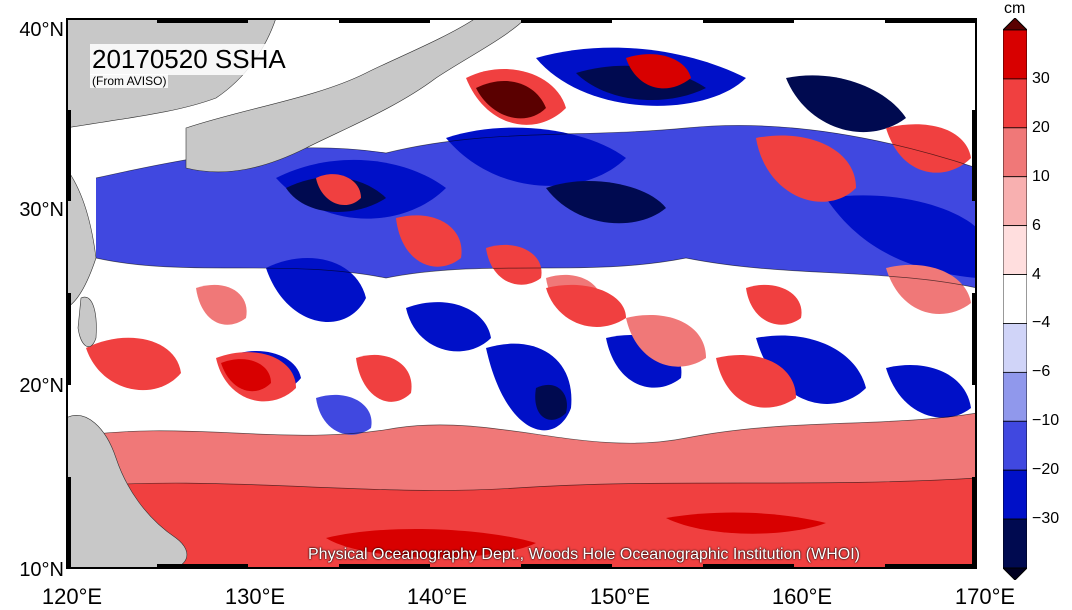 The image size is (1072, 610). Describe the element at coordinates (1046, 519) in the screenshot. I see `colorbar-level-label: −30` at that location.